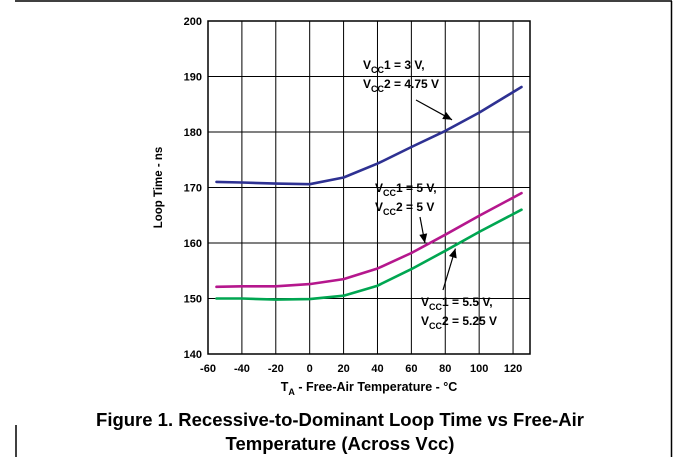 Image resolution: width=673 pixels, height=458 pixels. I want to click on caption-line-2: Temperature (Across Vcc), so click(340, 443).